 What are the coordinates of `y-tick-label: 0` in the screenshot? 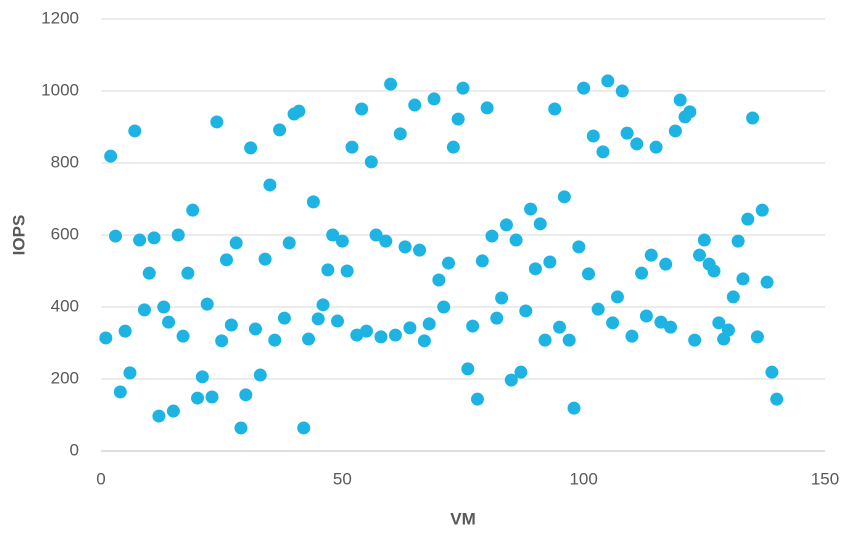 It's located at (74, 449).